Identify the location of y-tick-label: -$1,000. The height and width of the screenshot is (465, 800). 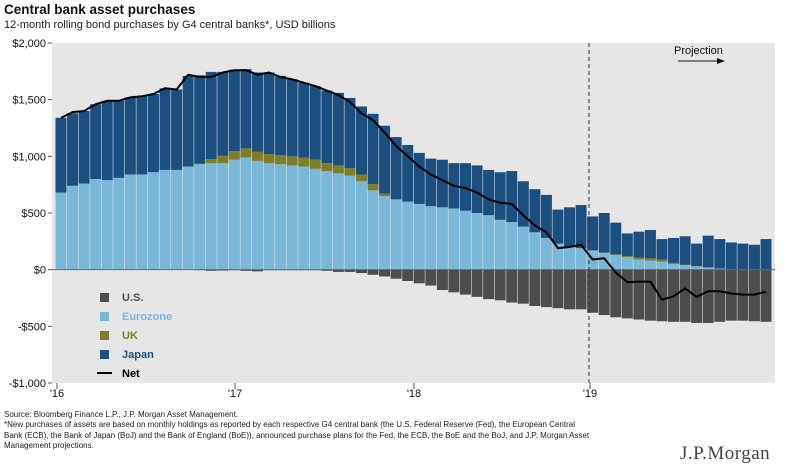
(27, 384).